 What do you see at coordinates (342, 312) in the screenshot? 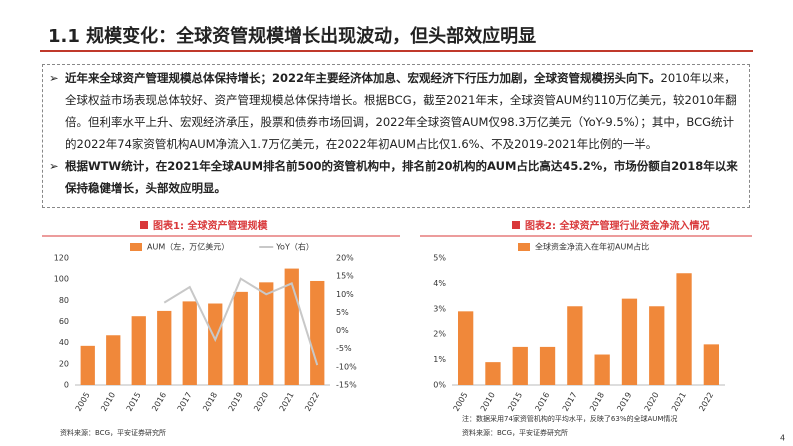
I see `y2-tick-label: 5%` at bounding box center [342, 312].